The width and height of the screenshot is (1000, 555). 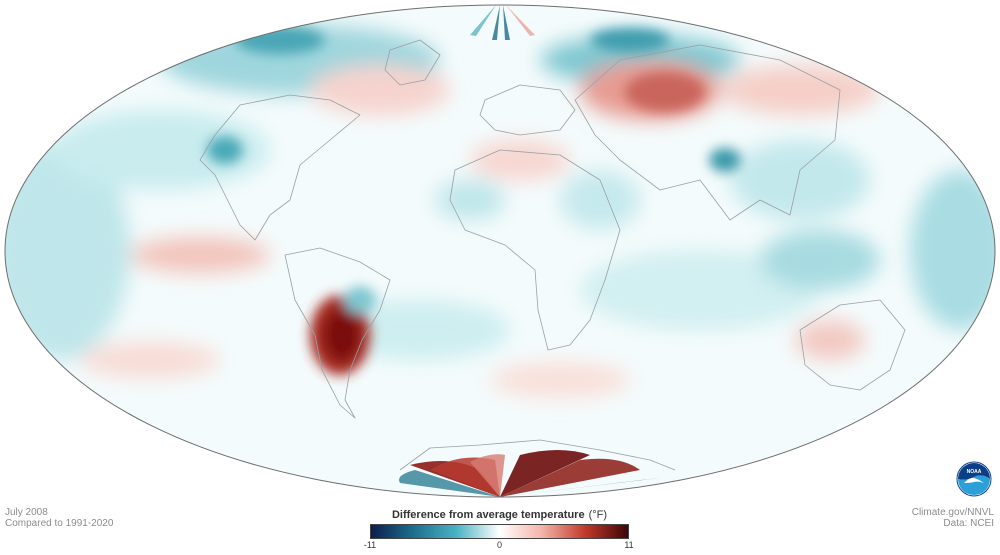 I want to click on noaa-logo-icon: NOAA, so click(x=974, y=479).